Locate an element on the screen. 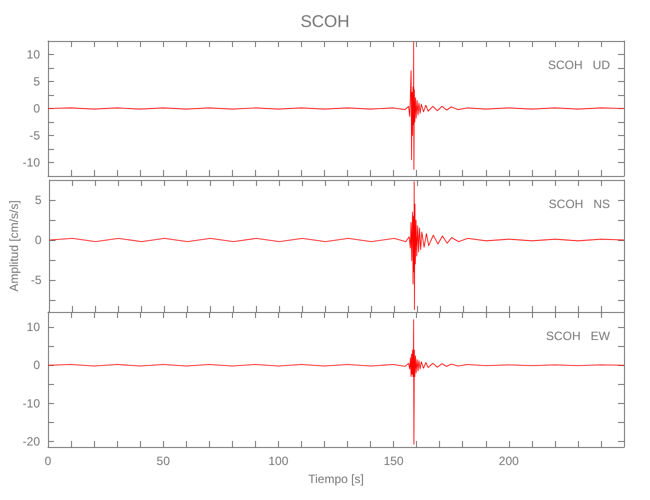 This screenshot has width=650, height=500. x-tick-label: 0 is located at coordinates (48, 461).